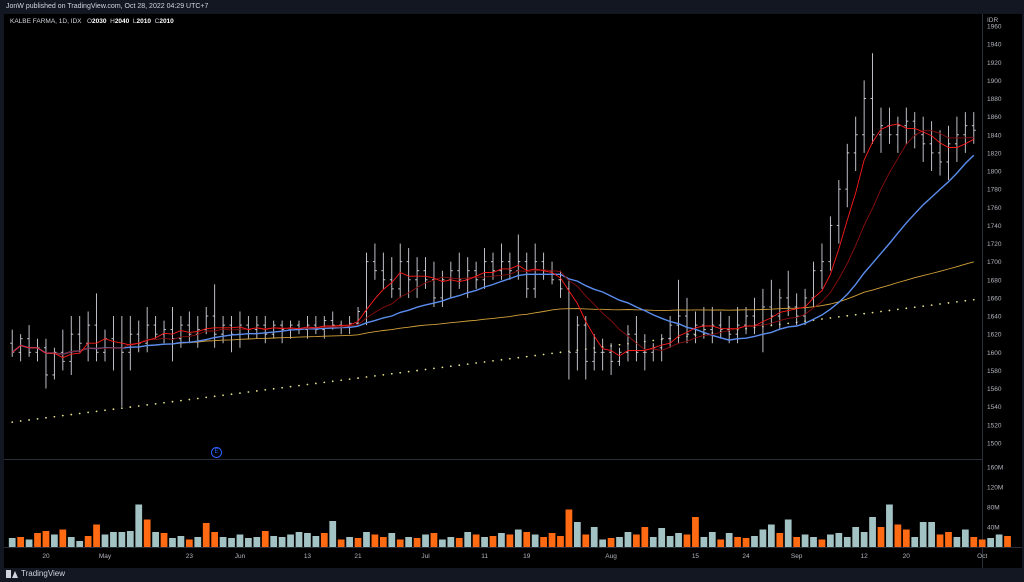  Describe the element at coordinates (994, 63) in the screenshot. I see `price-tick-label: 1920` at that location.